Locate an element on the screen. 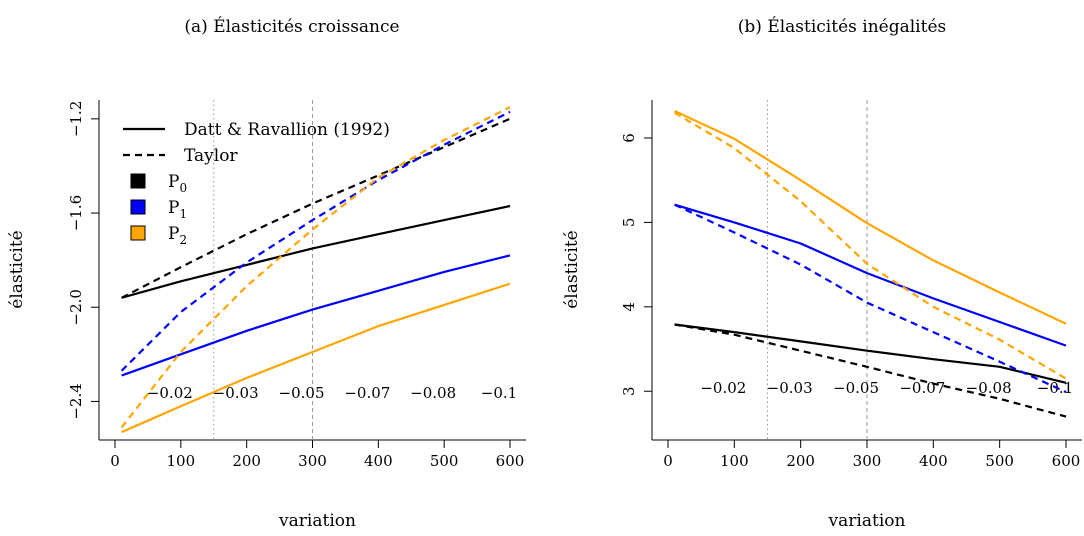  chart-title: (b) Élasticités inégalités is located at coordinates (842, 26).